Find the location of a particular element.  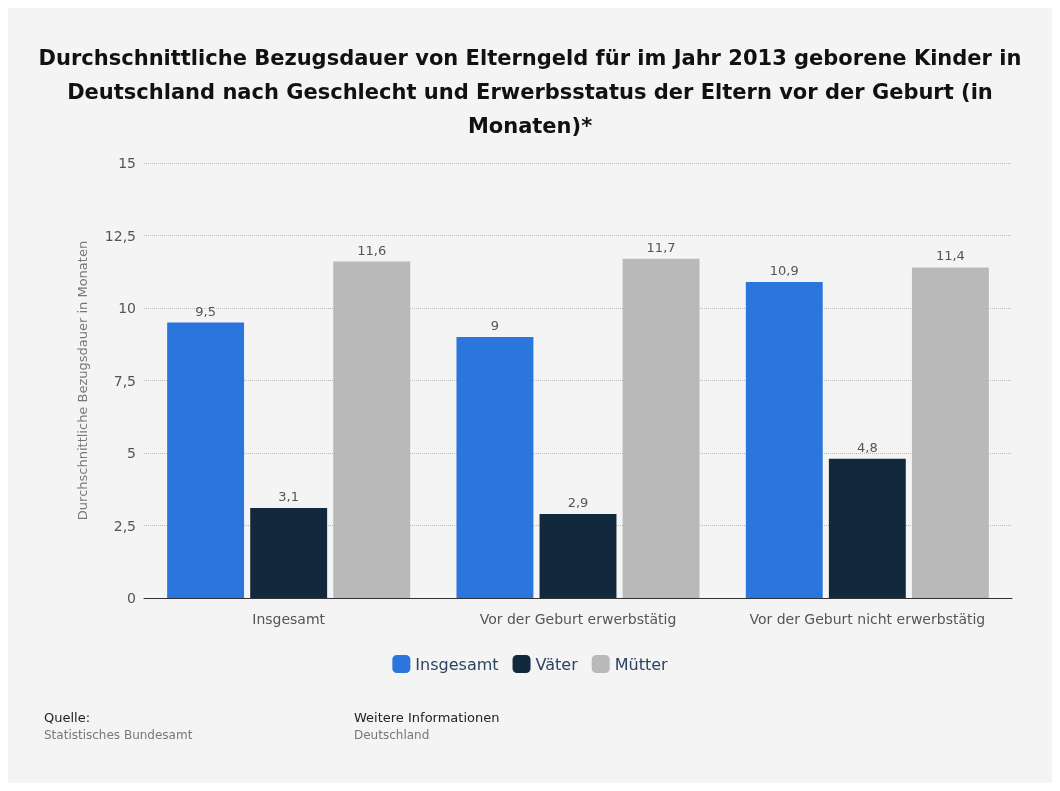

y-tick-label: 2,5 is located at coordinates (124, 525).